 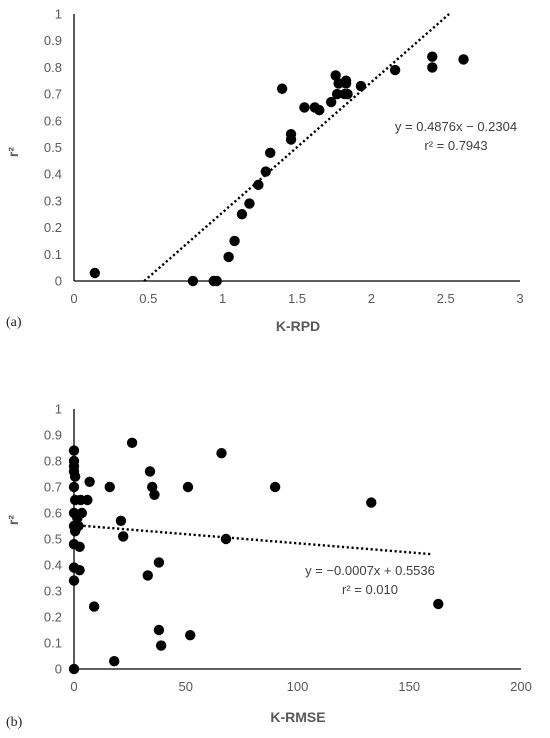 I want to click on panel-b-y-tick: 0.5, so click(x=53, y=539).